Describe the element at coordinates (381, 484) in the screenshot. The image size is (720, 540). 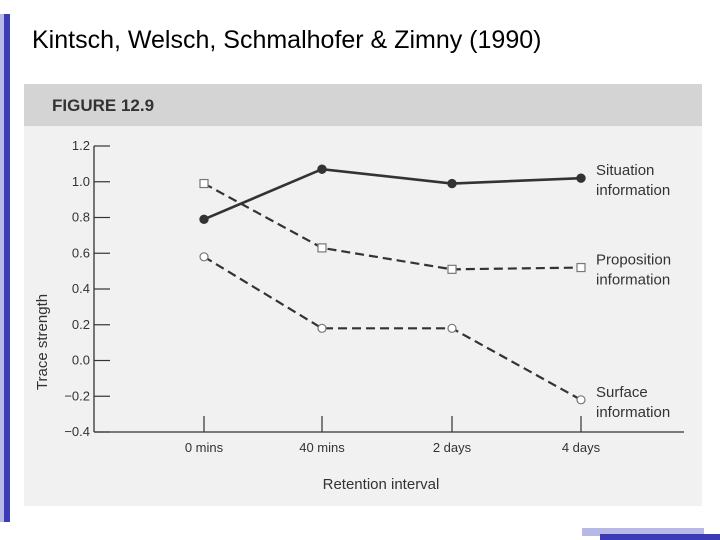
I see `x-axis-title: Retention interval` at that location.